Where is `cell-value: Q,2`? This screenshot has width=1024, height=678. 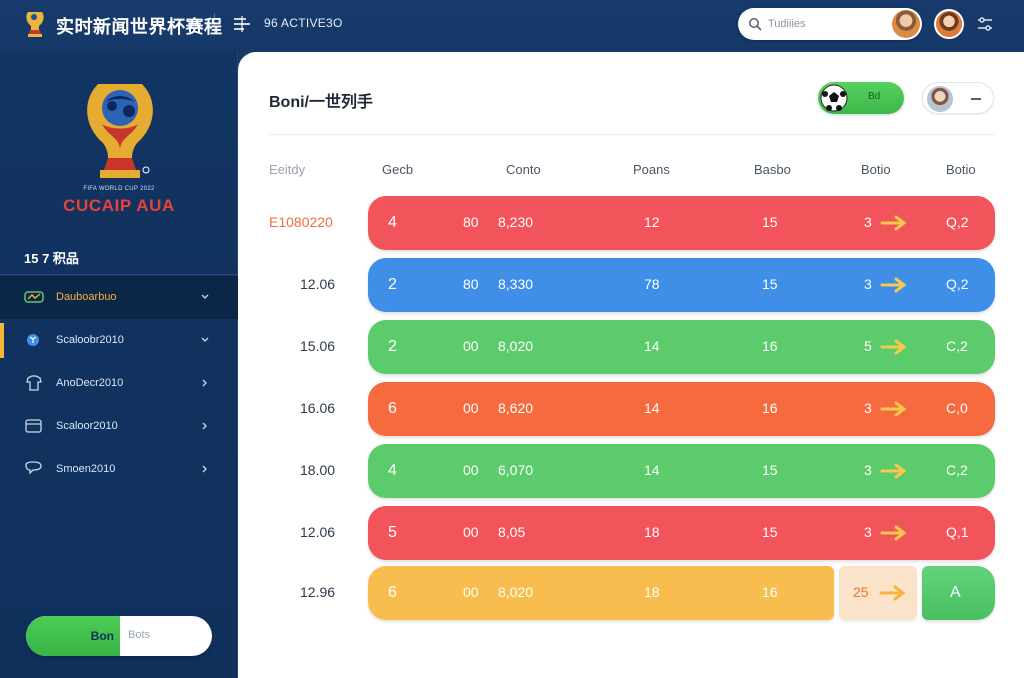
cell-value: Q,2 is located at coordinates (957, 222).